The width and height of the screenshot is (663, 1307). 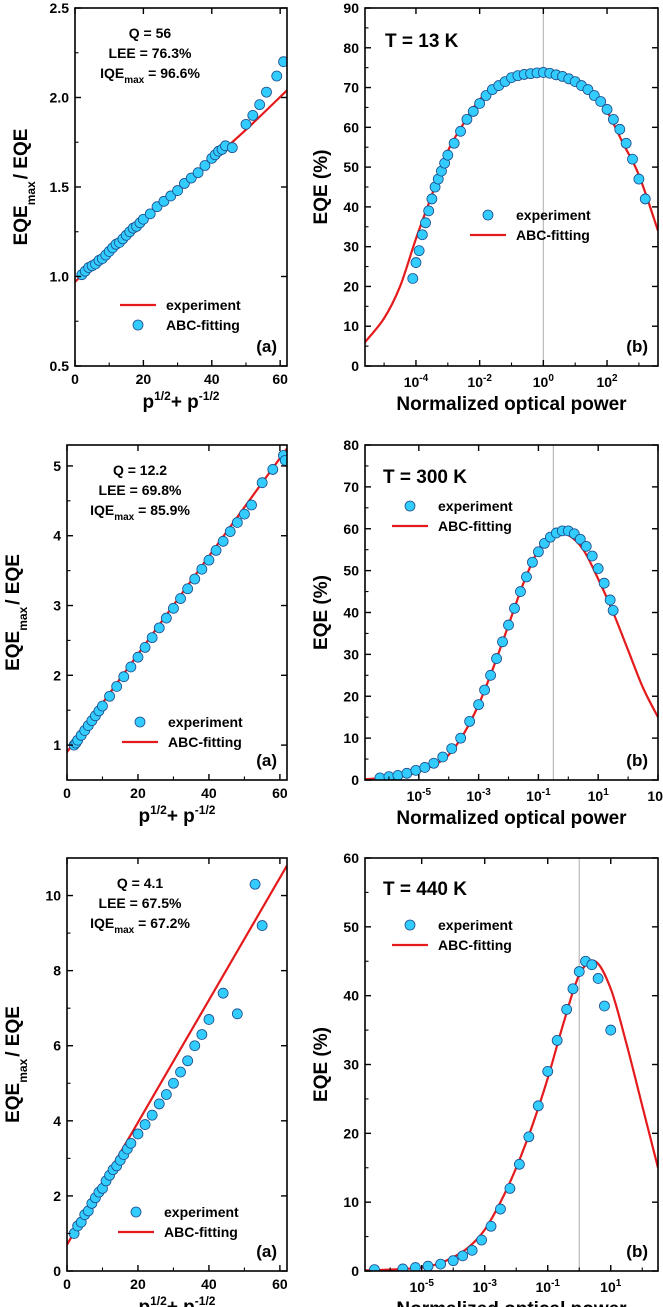 What do you see at coordinates (140, 490) in the screenshot?
I see `annotation-text: LEE = 69.8%` at bounding box center [140, 490].